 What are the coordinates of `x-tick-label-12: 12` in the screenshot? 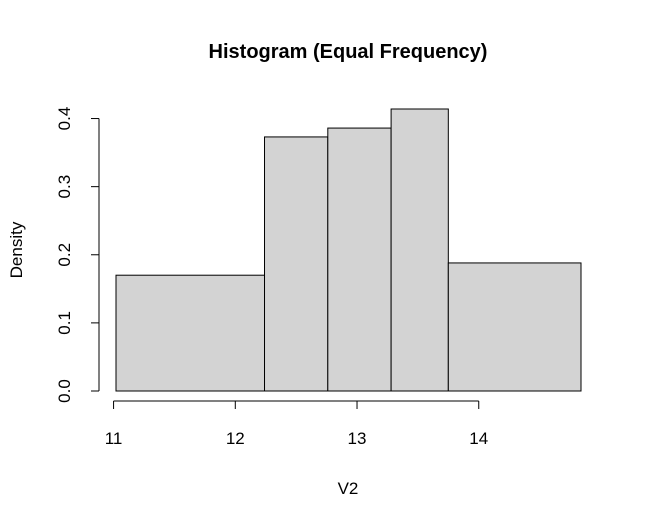 It's located at (235, 438).